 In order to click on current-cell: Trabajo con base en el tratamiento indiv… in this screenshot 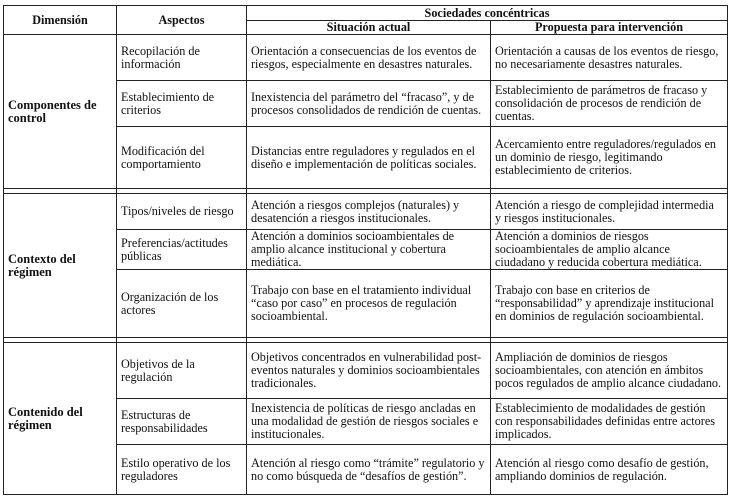, I will do `click(368, 303)`.